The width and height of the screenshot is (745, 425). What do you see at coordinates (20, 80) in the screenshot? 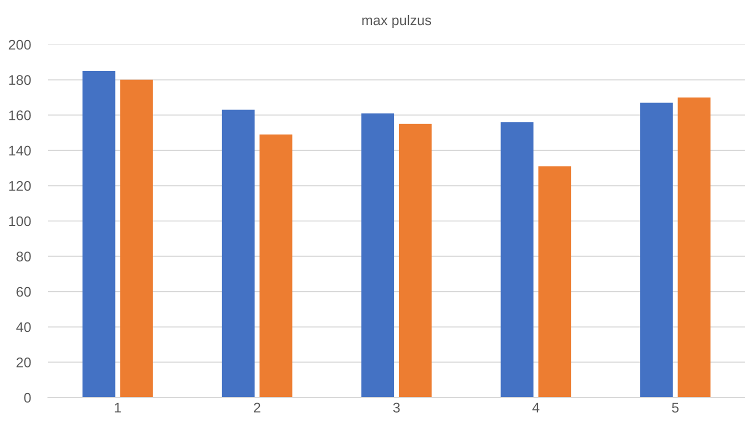
I see `y-tick-label: 180` at bounding box center [20, 80].